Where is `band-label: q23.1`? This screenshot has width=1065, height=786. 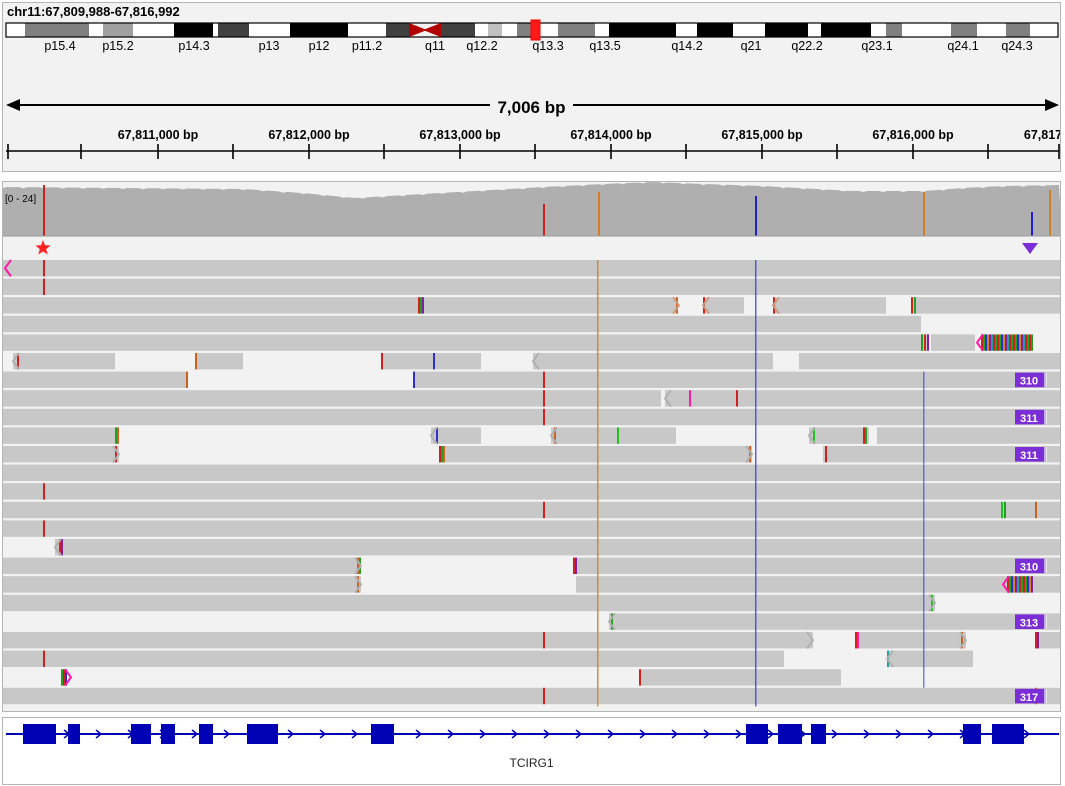 band-label: q23.1 is located at coordinates (877, 46).